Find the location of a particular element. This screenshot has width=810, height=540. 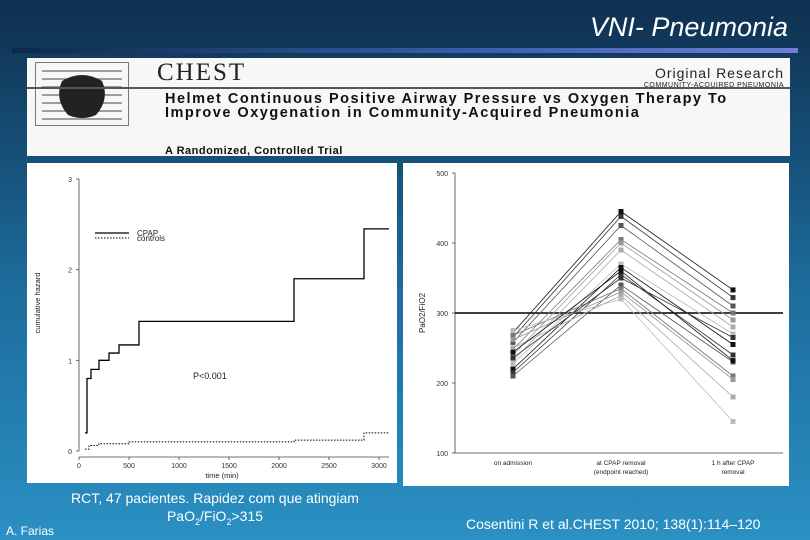

category-label: COMMUNITY-ACQUIRED PNEUMONIA is located at coordinates (713, 85).